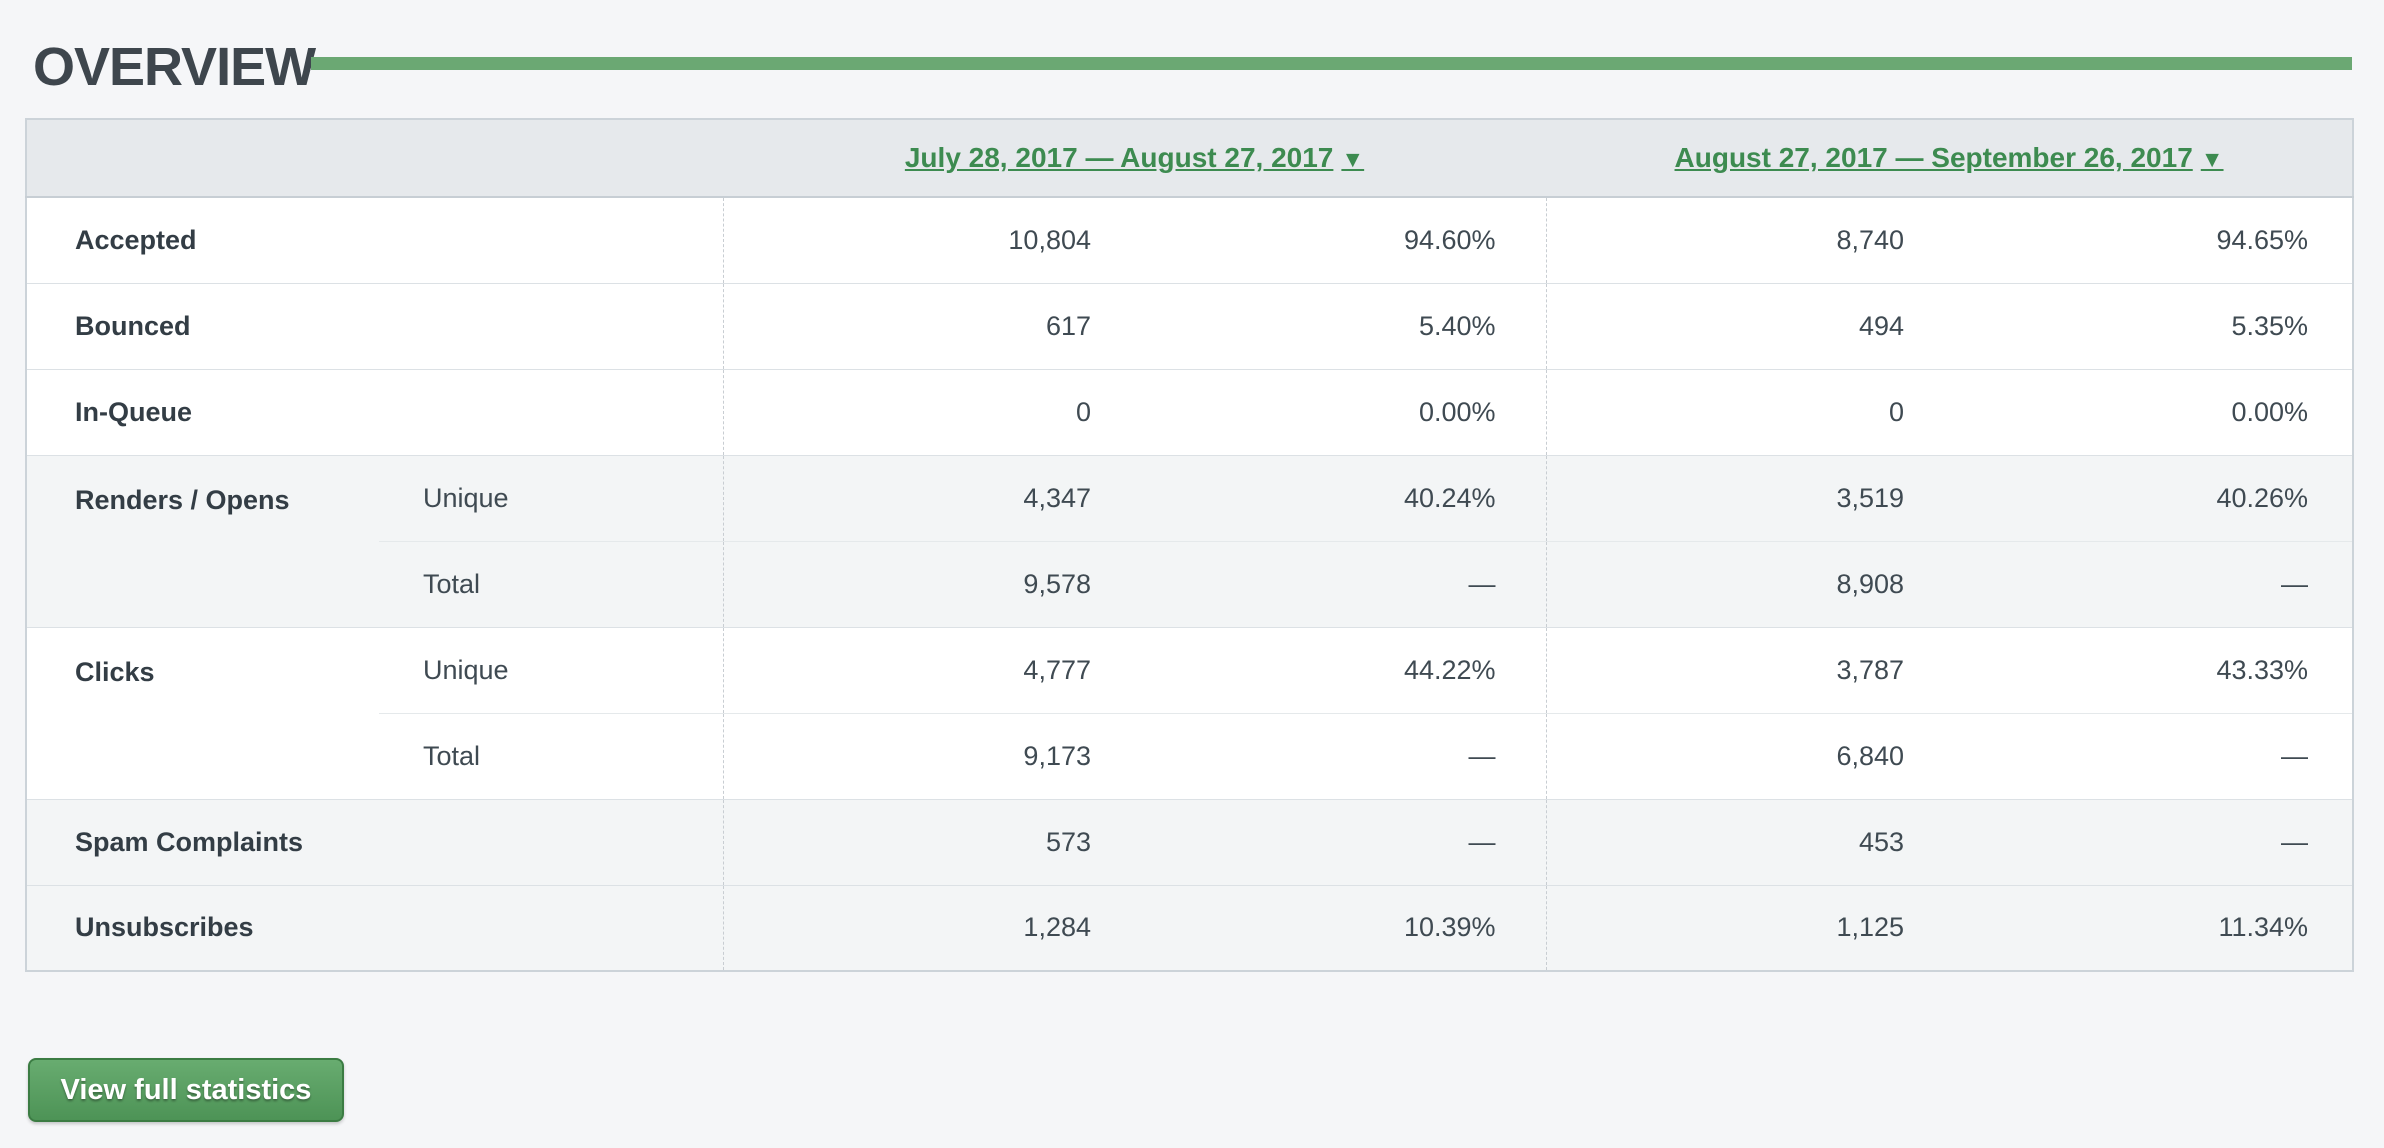  Describe the element at coordinates (2154, 239) in the screenshot. I see `period-2-percent-value: 94.65%` at that location.